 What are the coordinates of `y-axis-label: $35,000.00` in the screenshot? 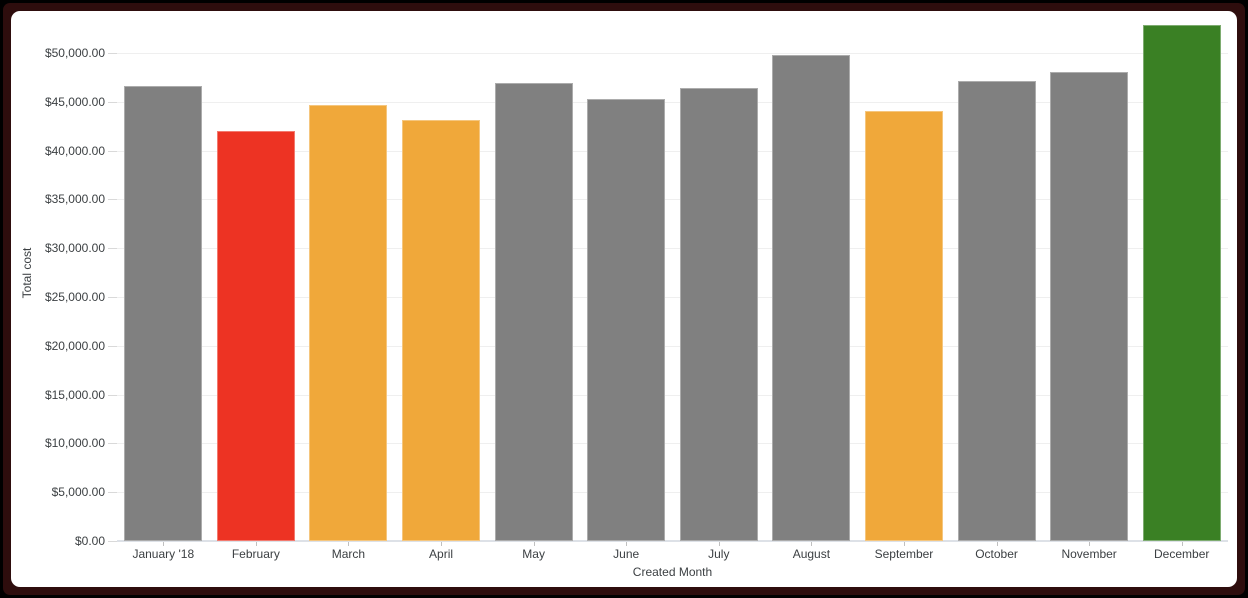 It's located at (74, 199).